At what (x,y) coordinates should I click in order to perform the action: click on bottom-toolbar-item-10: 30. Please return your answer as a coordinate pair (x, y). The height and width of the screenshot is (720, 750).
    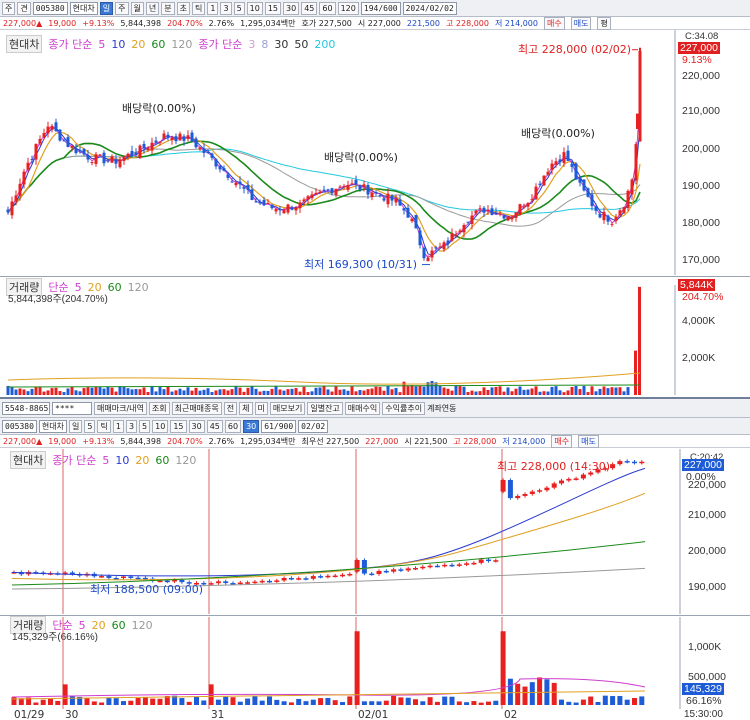
    Looking at the image, I should click on (196, 426).